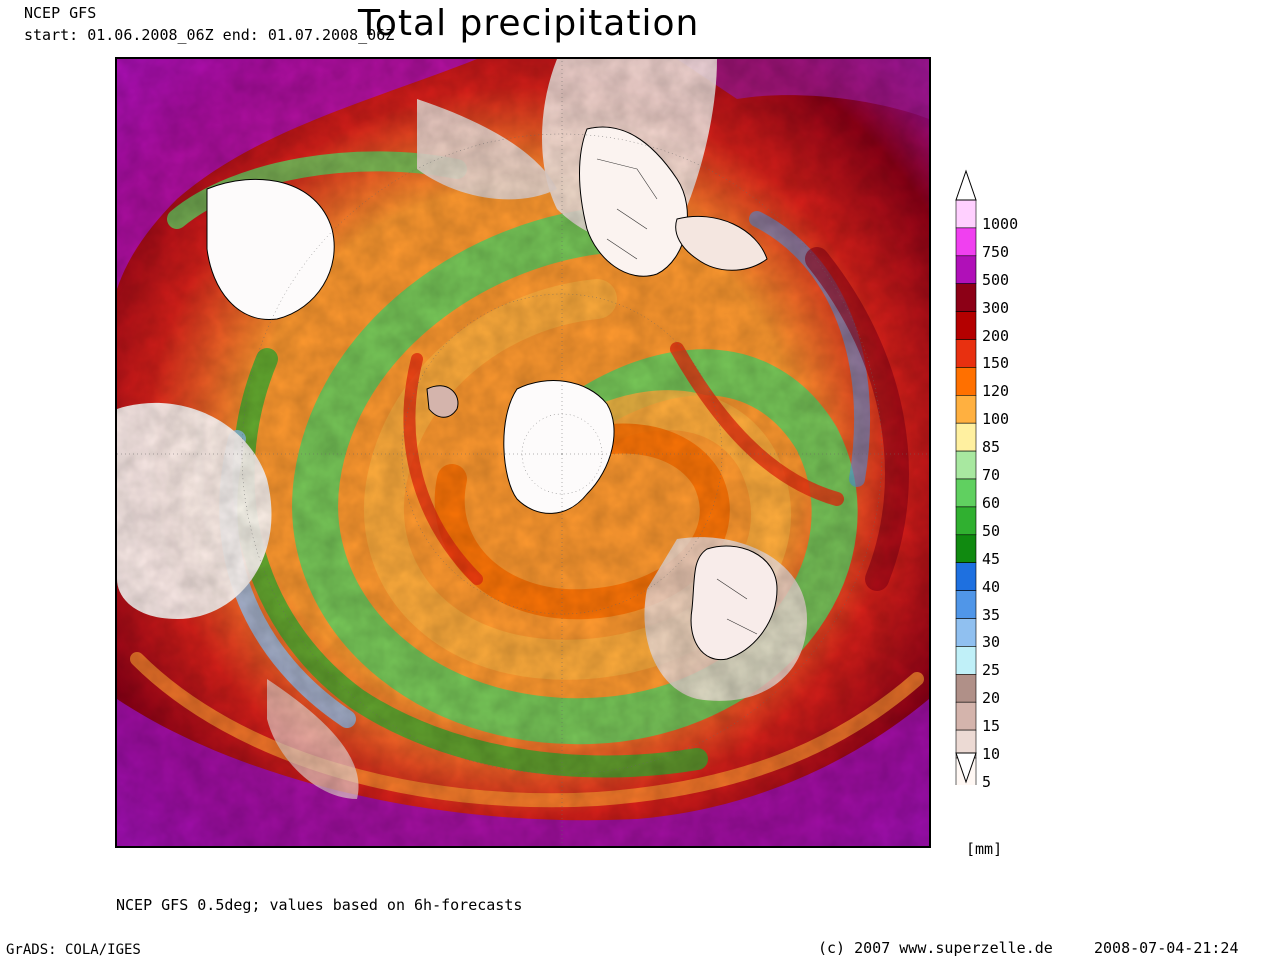  What do you see at coordinates (60, 13) in the screenshot?
I see `model-label: NCEP GFS` at bounding box center [60, 13].